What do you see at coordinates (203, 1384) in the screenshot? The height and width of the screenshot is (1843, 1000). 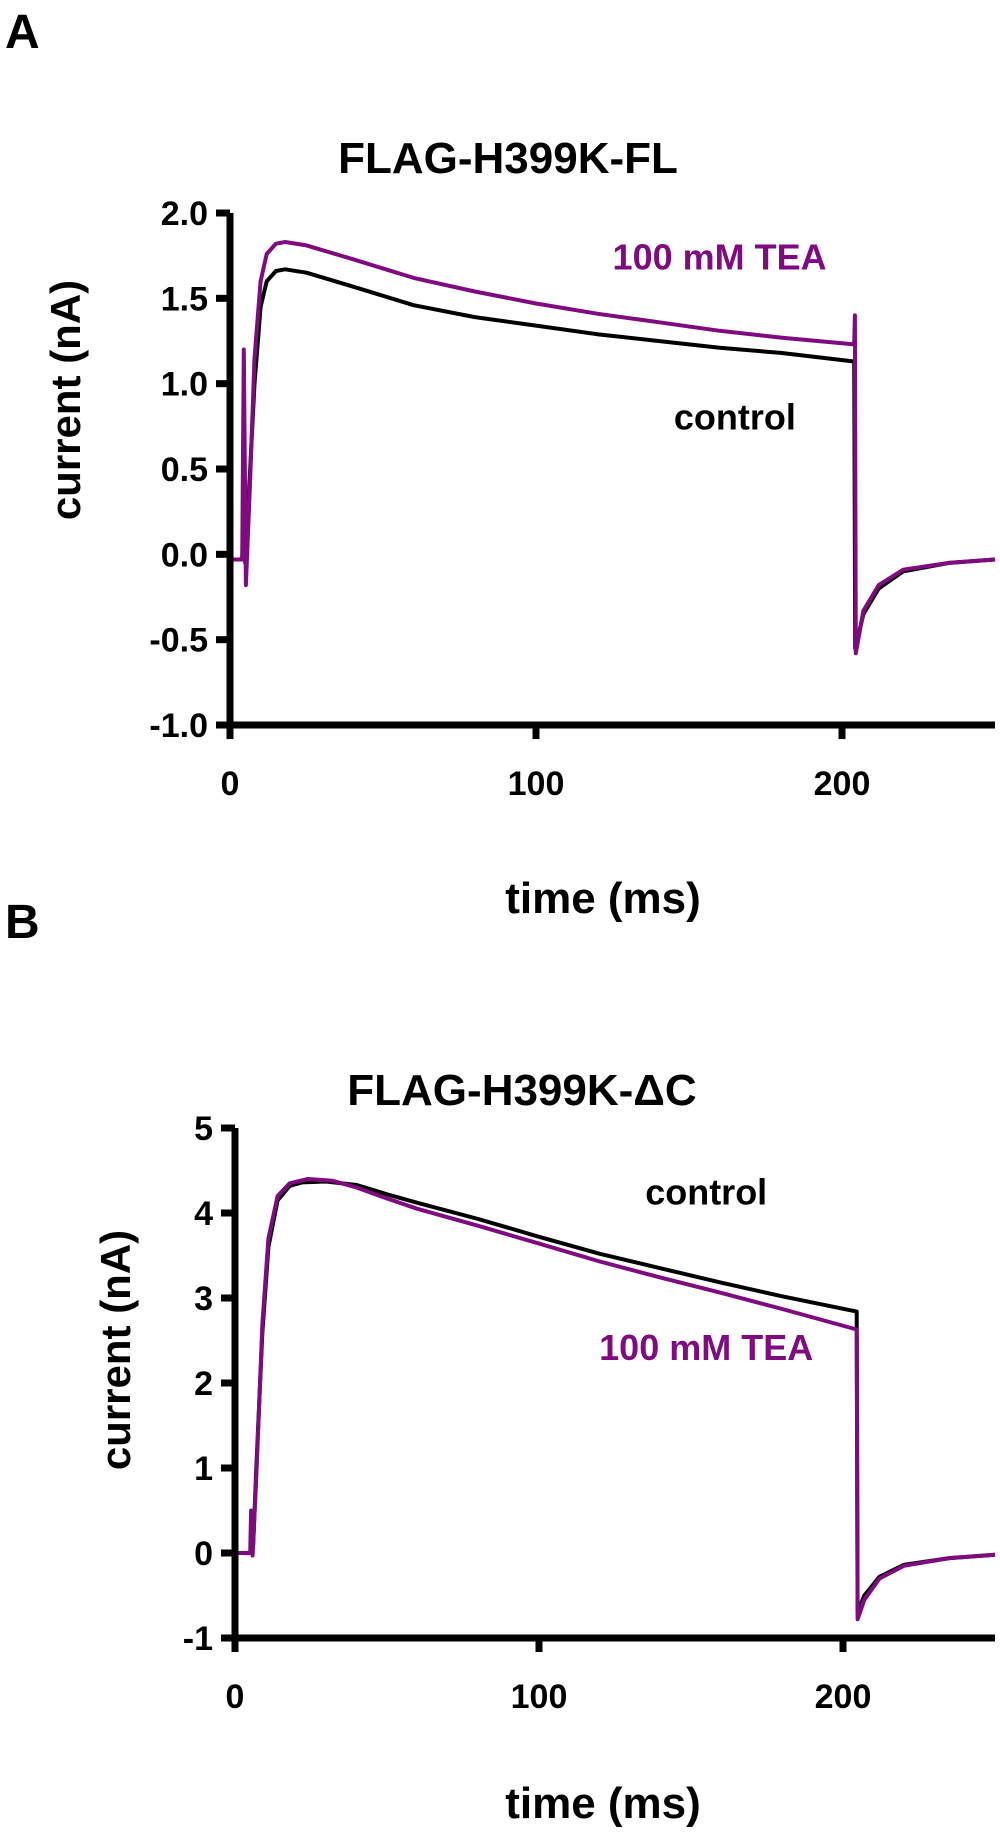 I see `panel-b-y-tick-label: 2` at bounding box center [203, 1384].